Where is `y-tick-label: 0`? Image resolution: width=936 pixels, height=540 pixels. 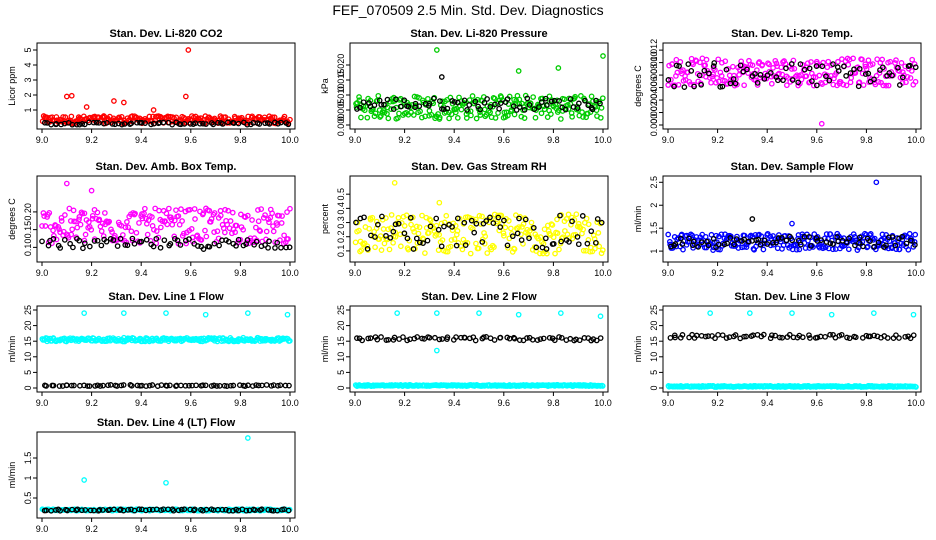
y-tick-label: 0 is located at coordinates (28, 387).